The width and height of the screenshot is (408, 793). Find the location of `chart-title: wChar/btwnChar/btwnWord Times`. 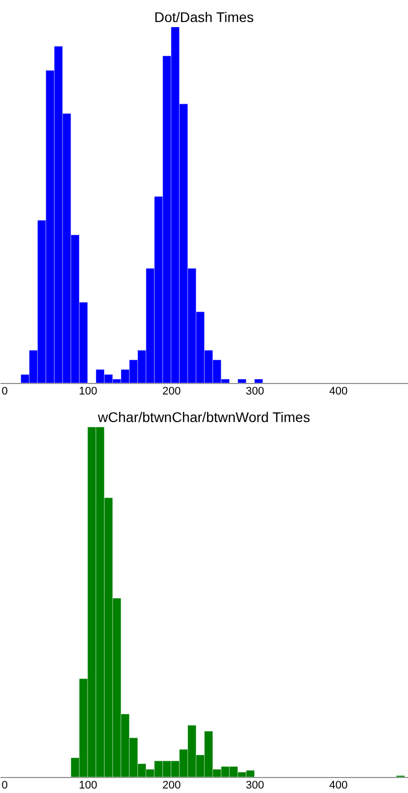

chart-title: wChar/btwnChar/btwnWord Times is located at coordinates (203, 416).